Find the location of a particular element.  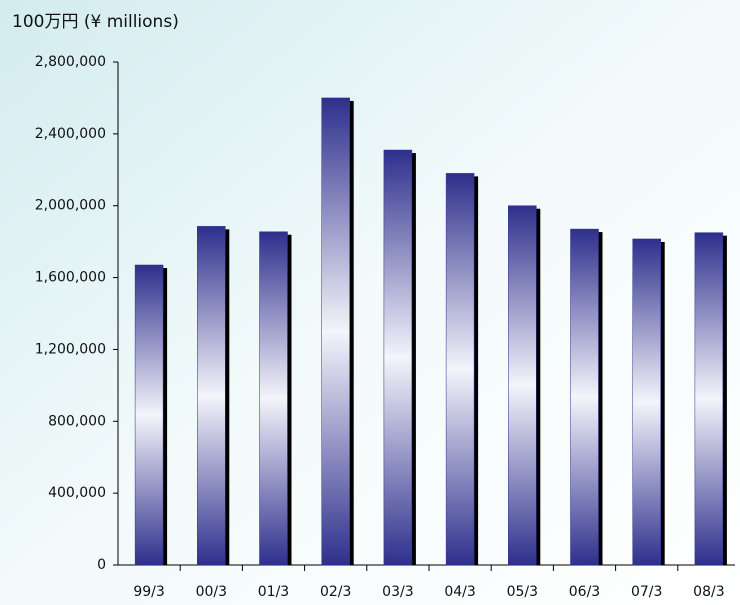

y-tick-label: 0 is located at coordinates (101, 565).